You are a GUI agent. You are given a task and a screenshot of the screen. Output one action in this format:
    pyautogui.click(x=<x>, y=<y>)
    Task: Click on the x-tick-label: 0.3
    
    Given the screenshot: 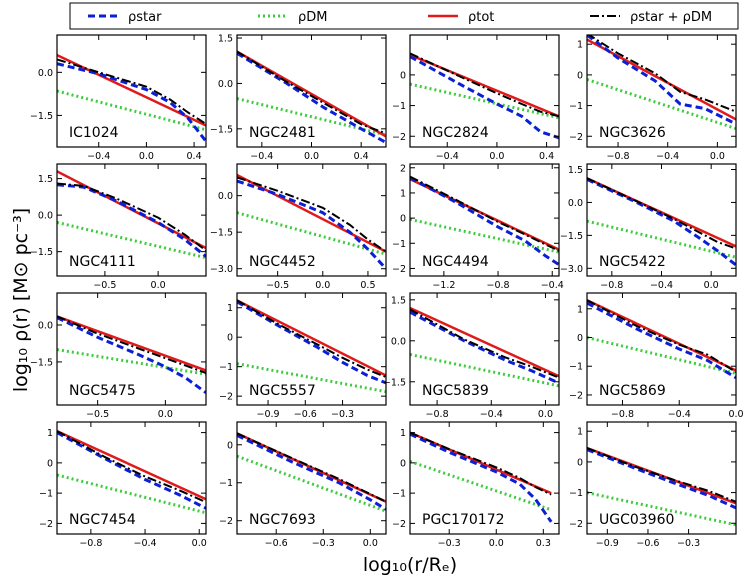 What is the action you would take?
    pyautogui.click(x=543, y=543)
    